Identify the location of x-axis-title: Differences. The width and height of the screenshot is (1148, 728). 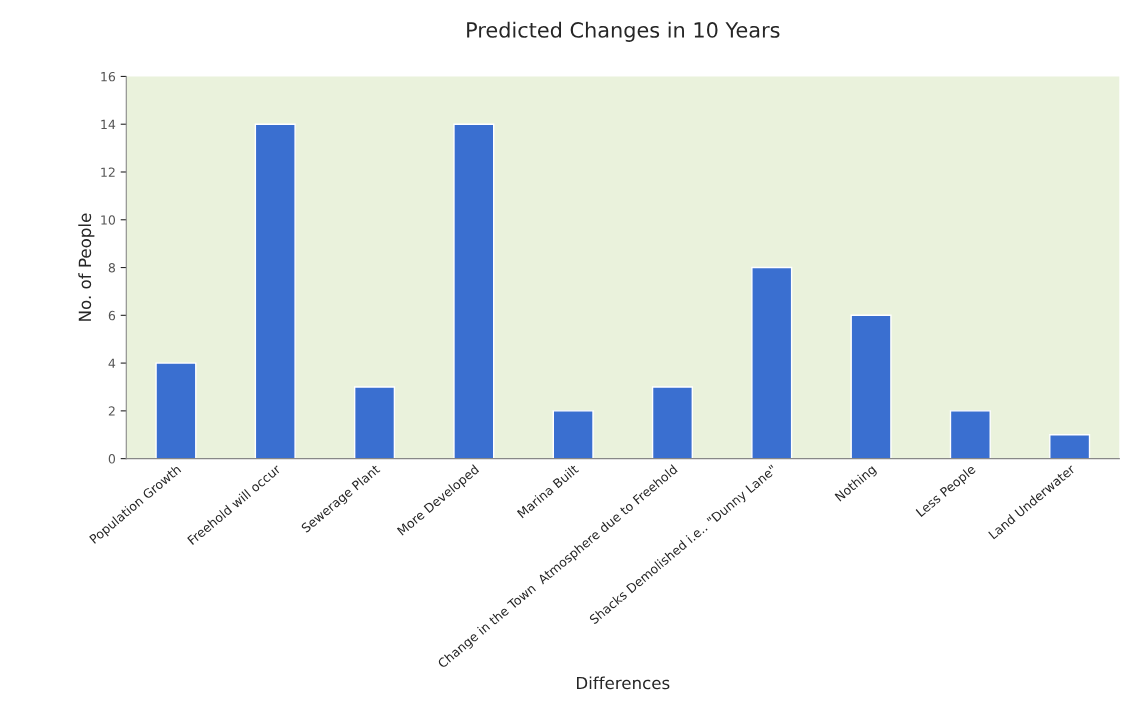
(623, 683).